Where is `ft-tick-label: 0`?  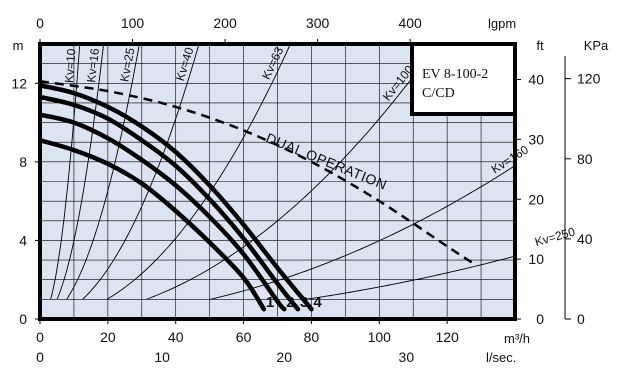
ft-tick-label: 0 is located at coordinates (540, 319).